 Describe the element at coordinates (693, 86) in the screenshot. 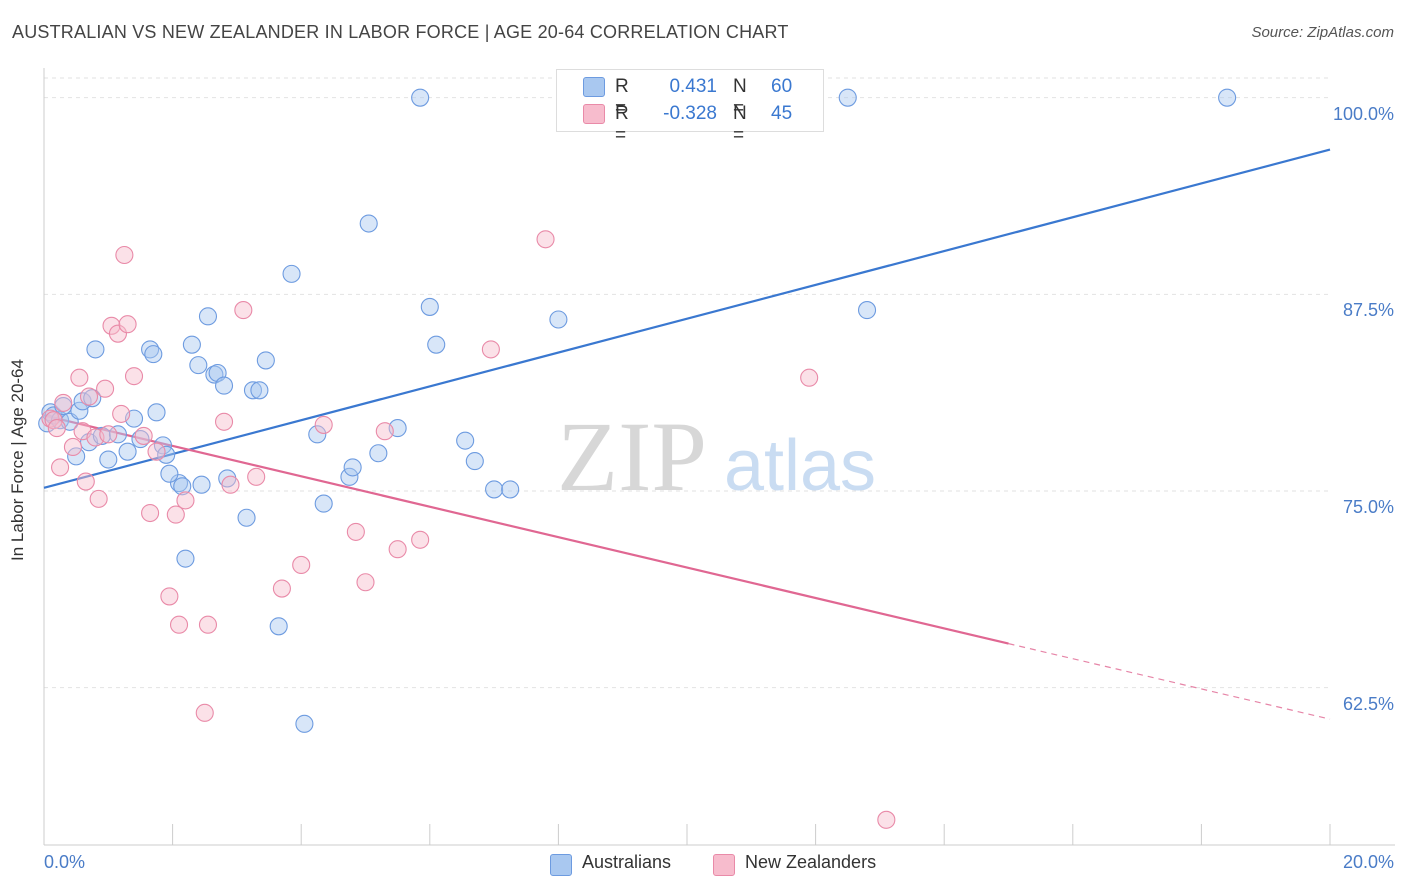

I see `legend-r-value: 0.431` at that location.